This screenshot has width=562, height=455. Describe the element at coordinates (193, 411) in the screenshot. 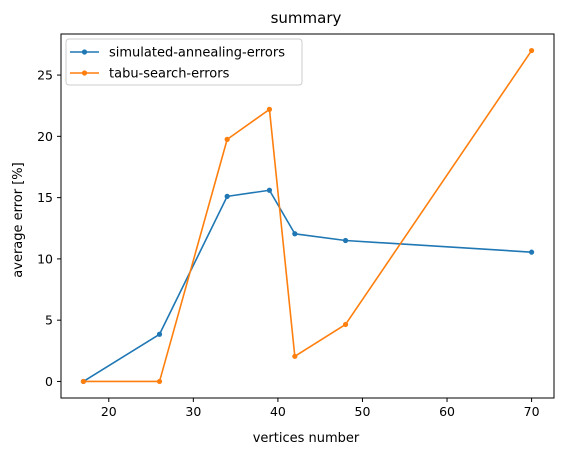

I see `x-tick-label: 30` at that location.